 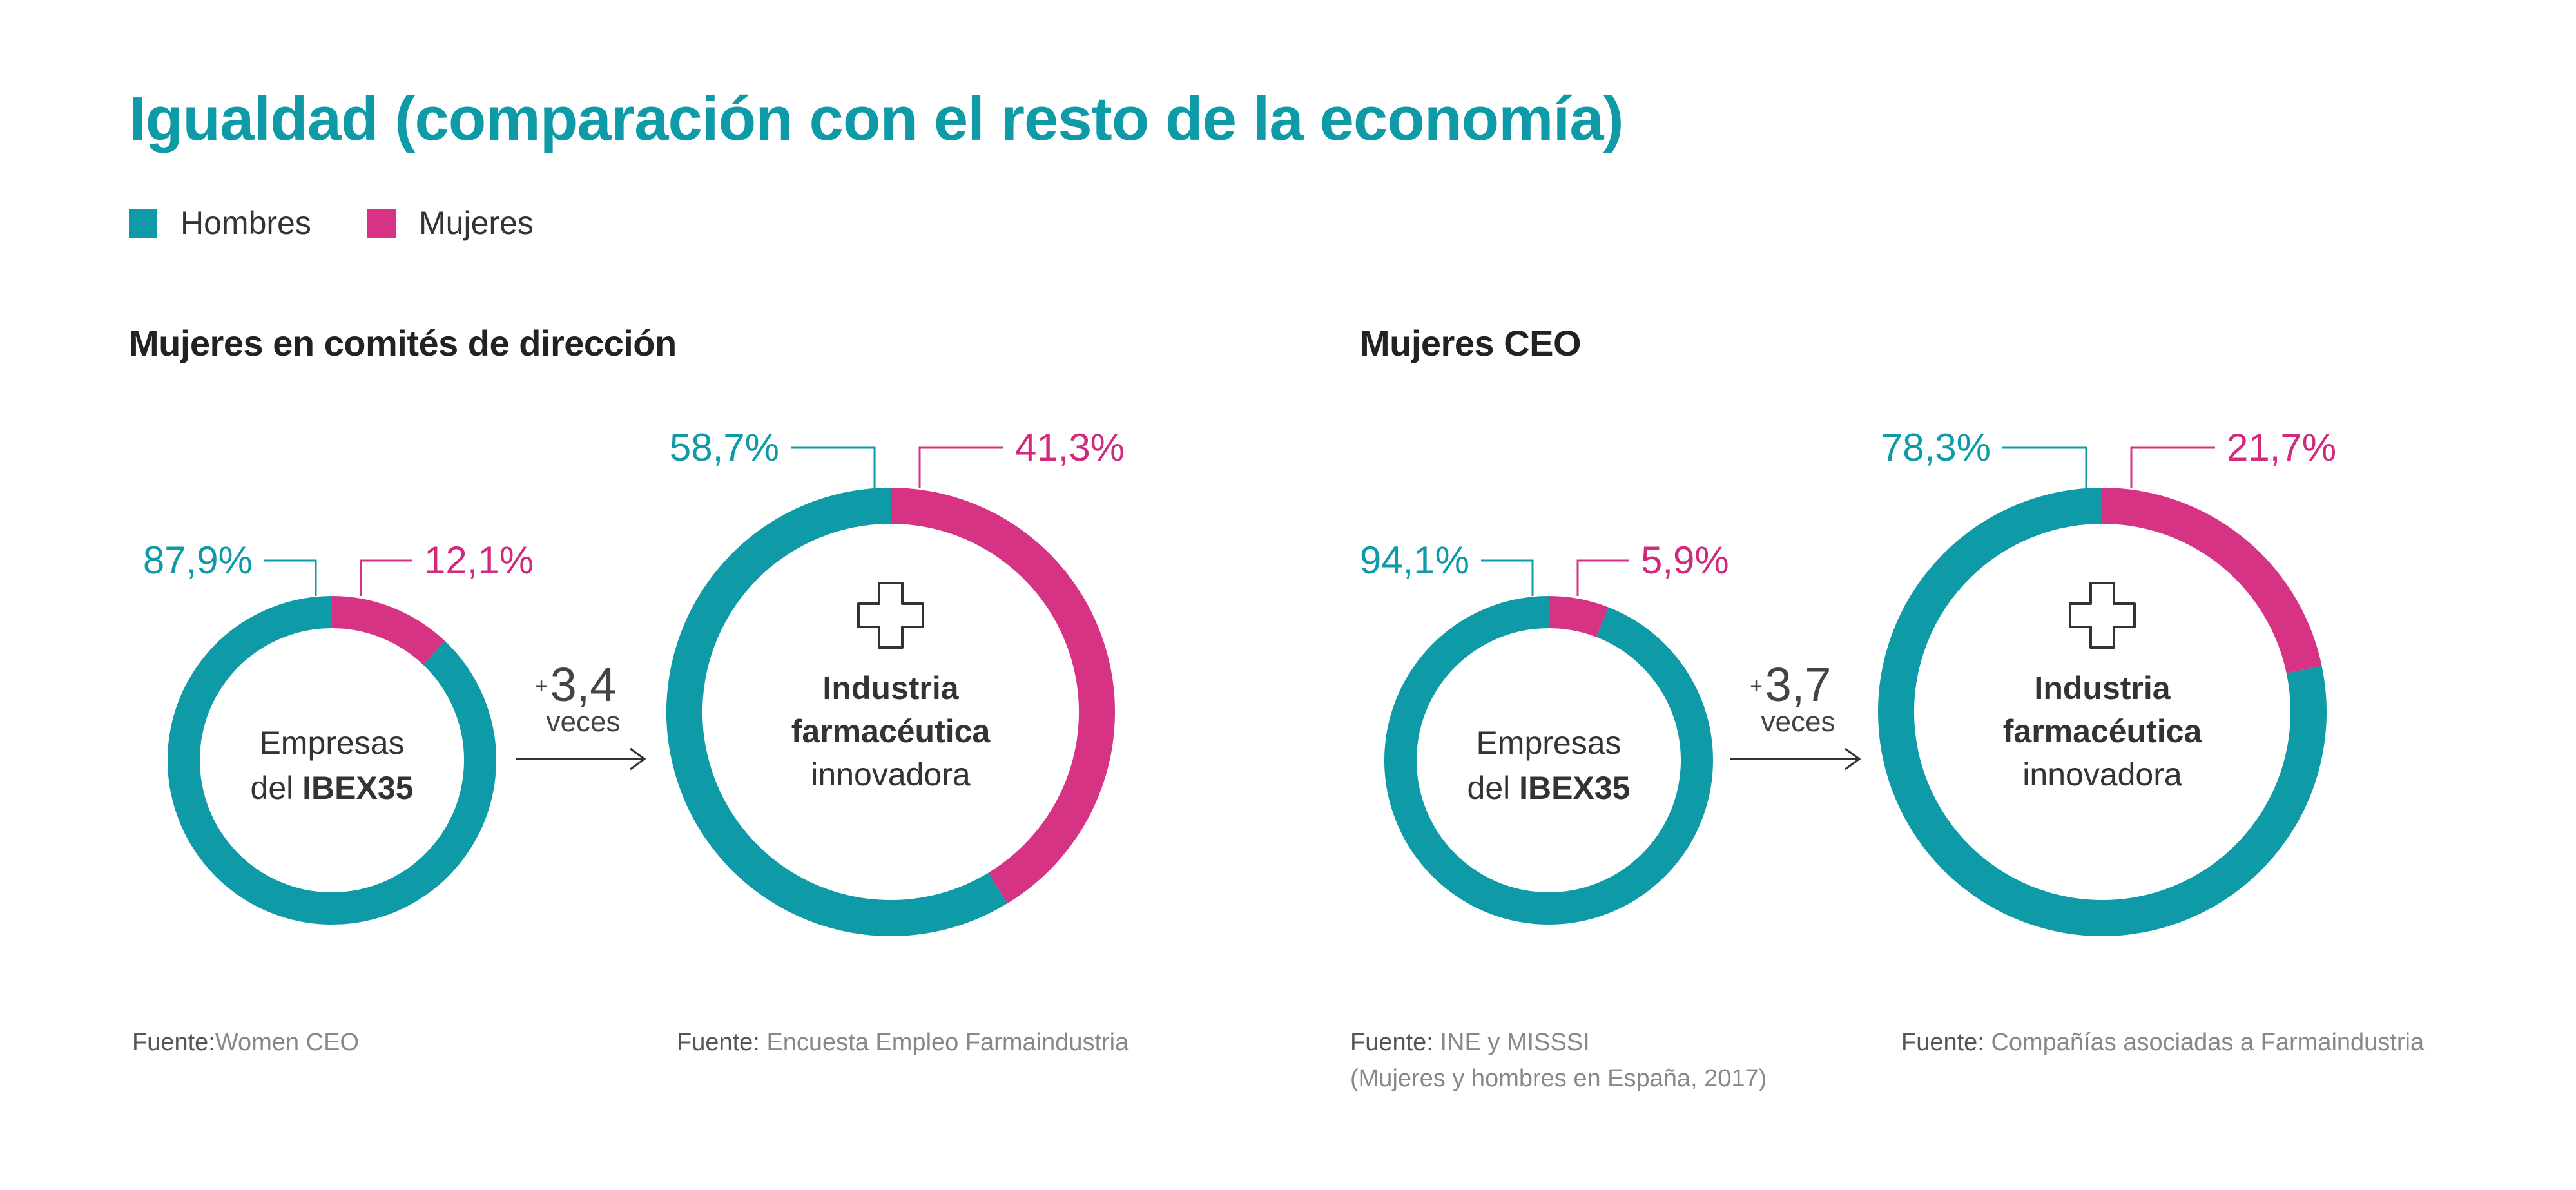 What do you see at coordinates (1414, 561) in the screenshot?
I see `value-label-men: 94,1%` at bounding box center [1414, 561].